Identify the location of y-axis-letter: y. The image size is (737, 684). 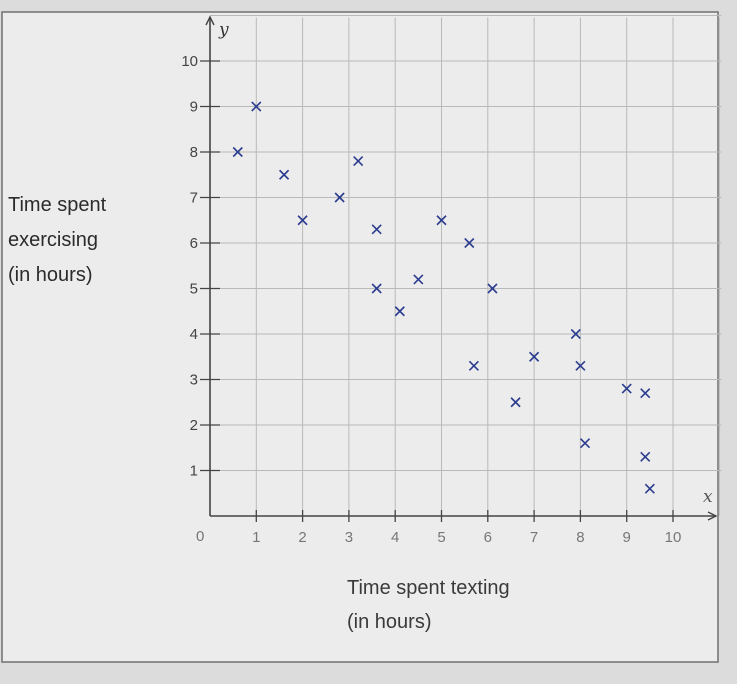
(223, 30).